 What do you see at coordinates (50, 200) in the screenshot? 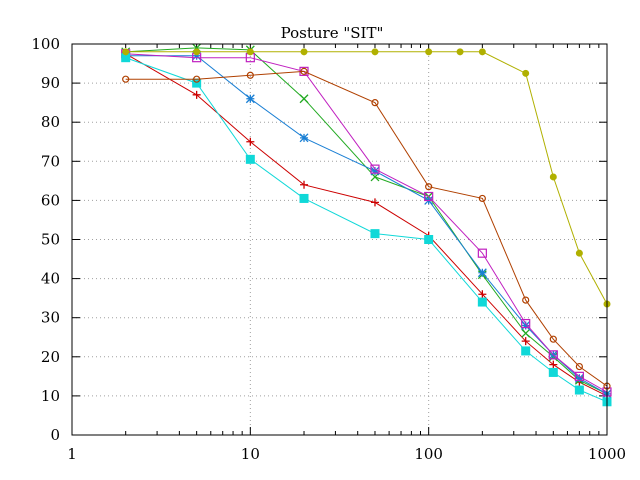
I see `y-tick-label: 60` at bounding box center [50, 200].